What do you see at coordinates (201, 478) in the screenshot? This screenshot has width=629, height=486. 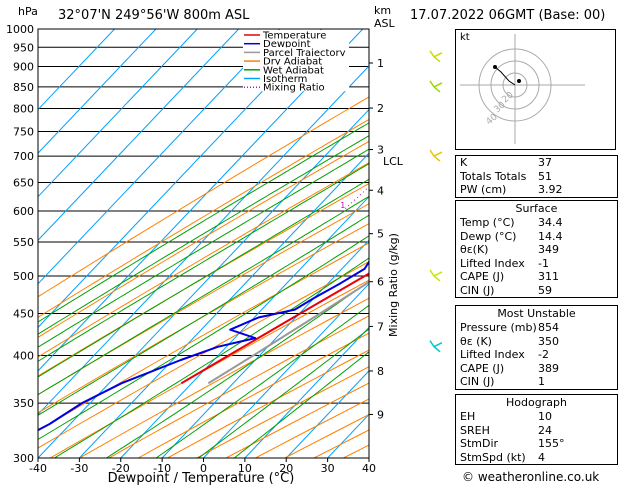 I see `x-axis-label: Dewpoint / Temperature (°C)` at bounding box center [201, 478].